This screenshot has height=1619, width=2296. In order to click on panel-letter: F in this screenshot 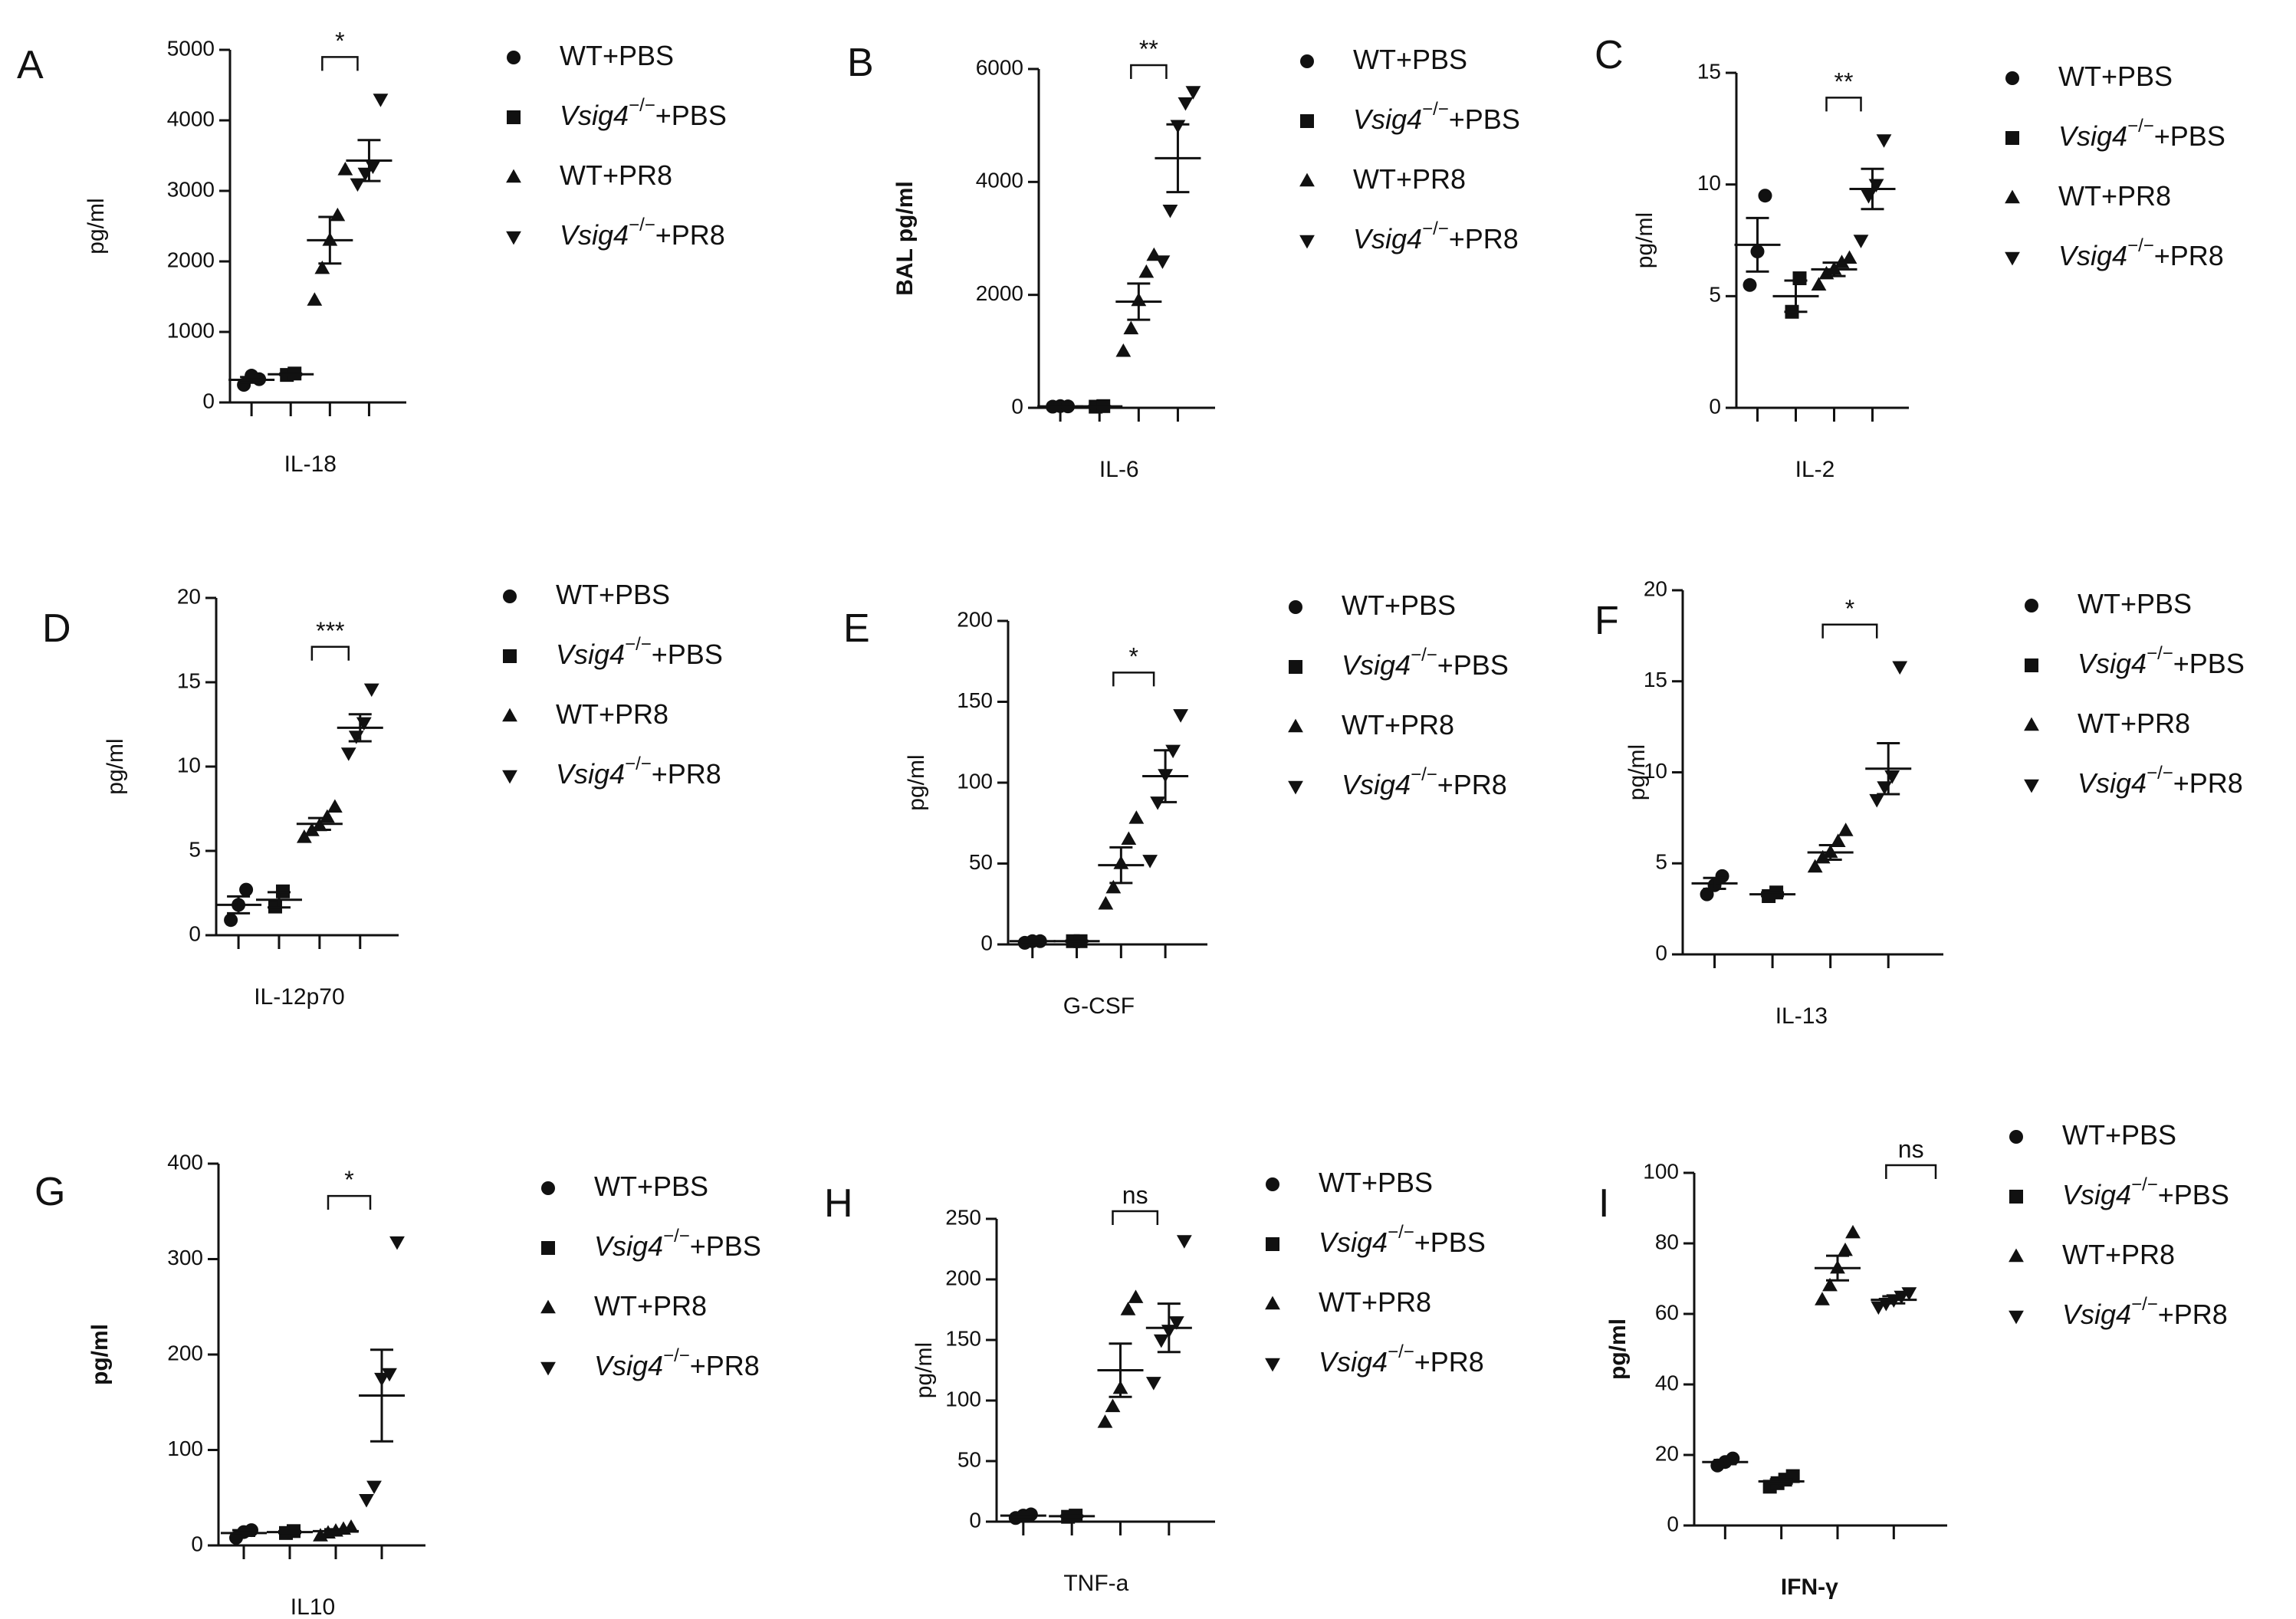, I will do `click(1607, 621)`.